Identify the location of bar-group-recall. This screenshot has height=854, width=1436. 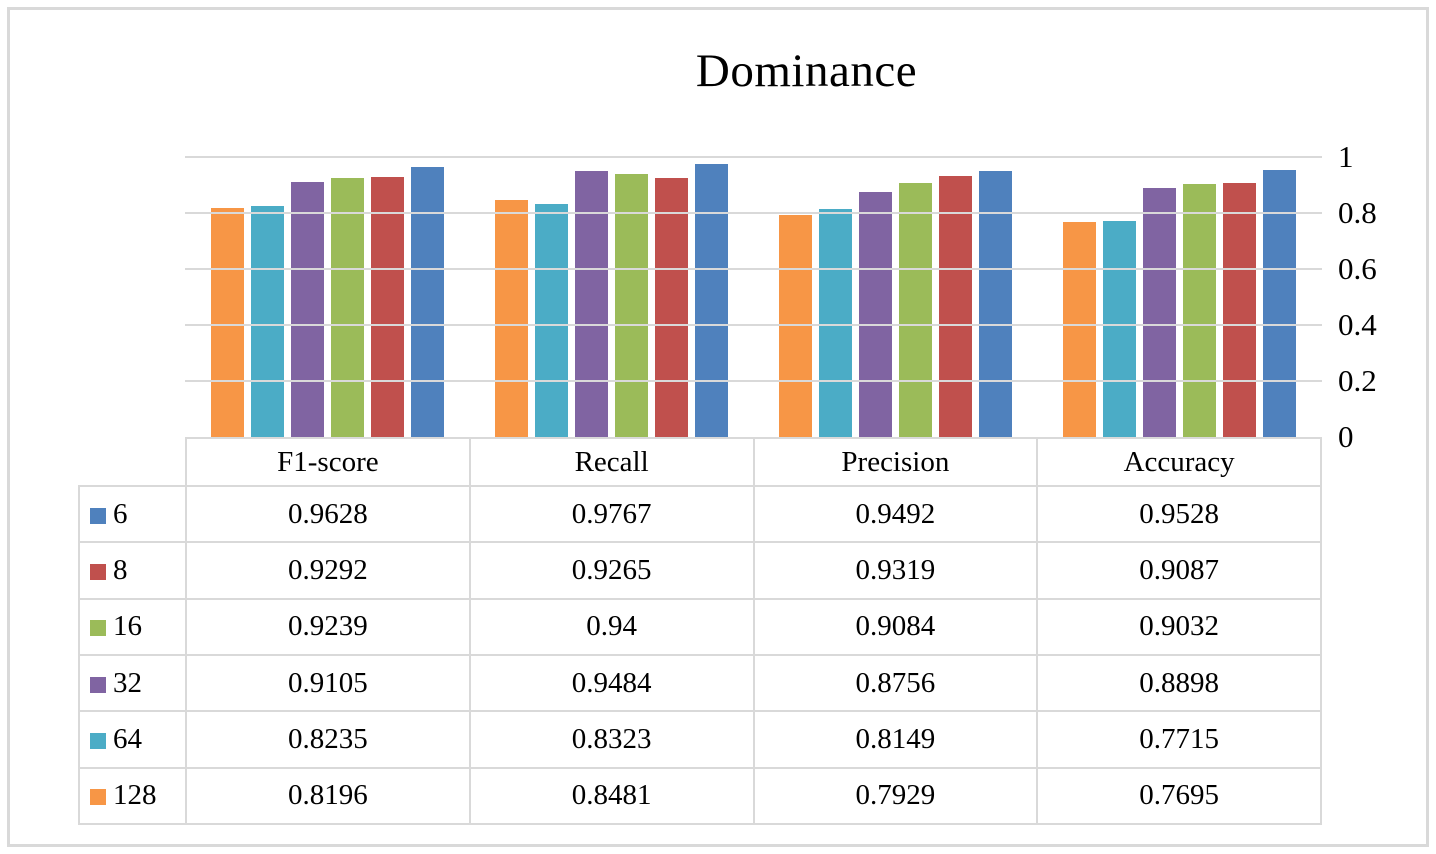
(611, 297).